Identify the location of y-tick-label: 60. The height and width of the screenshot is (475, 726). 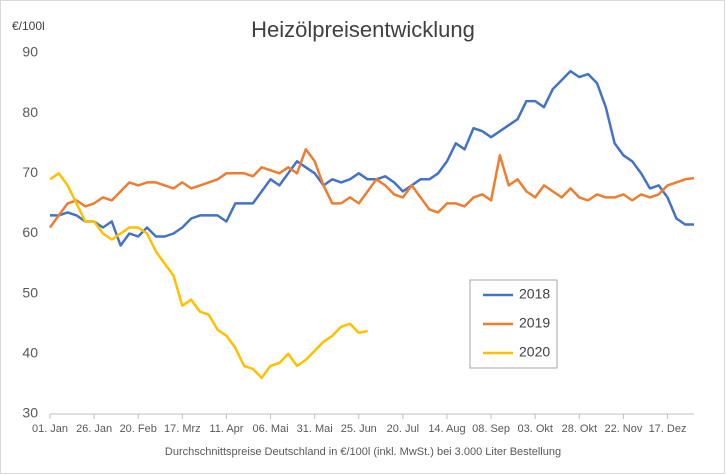
(30, 232).